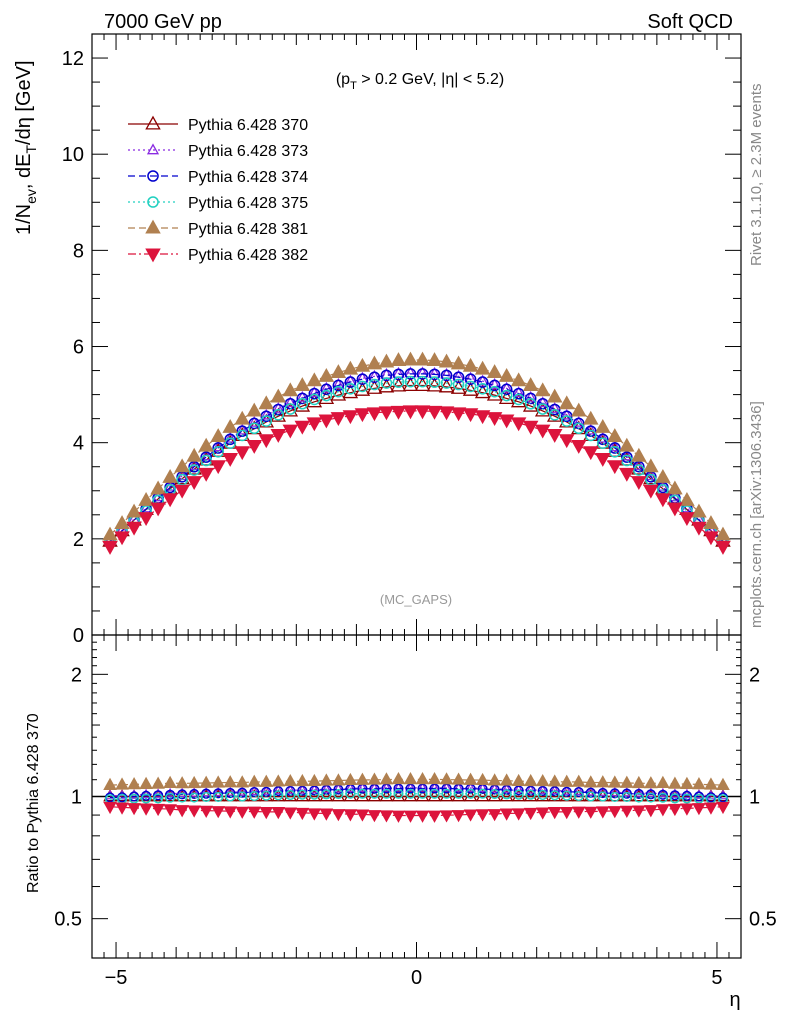  I want to click on y-tick-label: 12, so click(73, 59).